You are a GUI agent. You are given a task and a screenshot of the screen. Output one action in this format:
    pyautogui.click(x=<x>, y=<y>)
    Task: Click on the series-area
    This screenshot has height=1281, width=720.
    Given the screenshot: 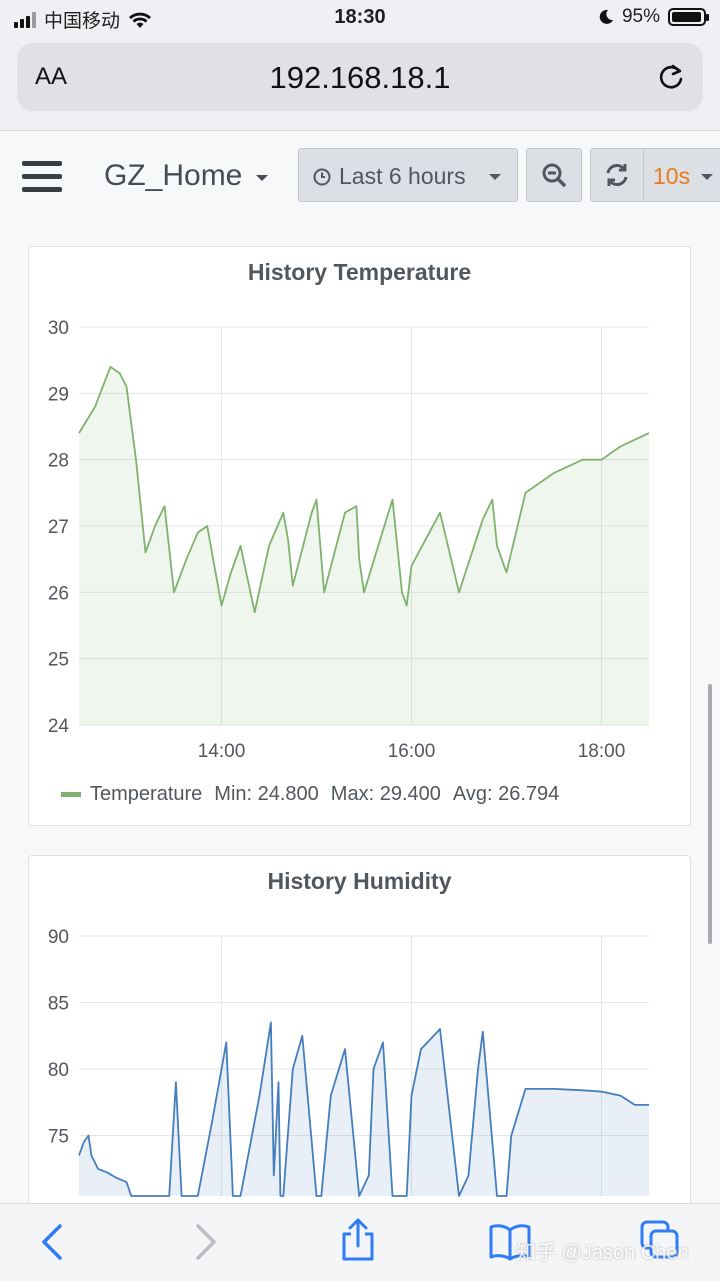 What is the action you would take?
    pyautogui.click(x=364, y=1109)
    